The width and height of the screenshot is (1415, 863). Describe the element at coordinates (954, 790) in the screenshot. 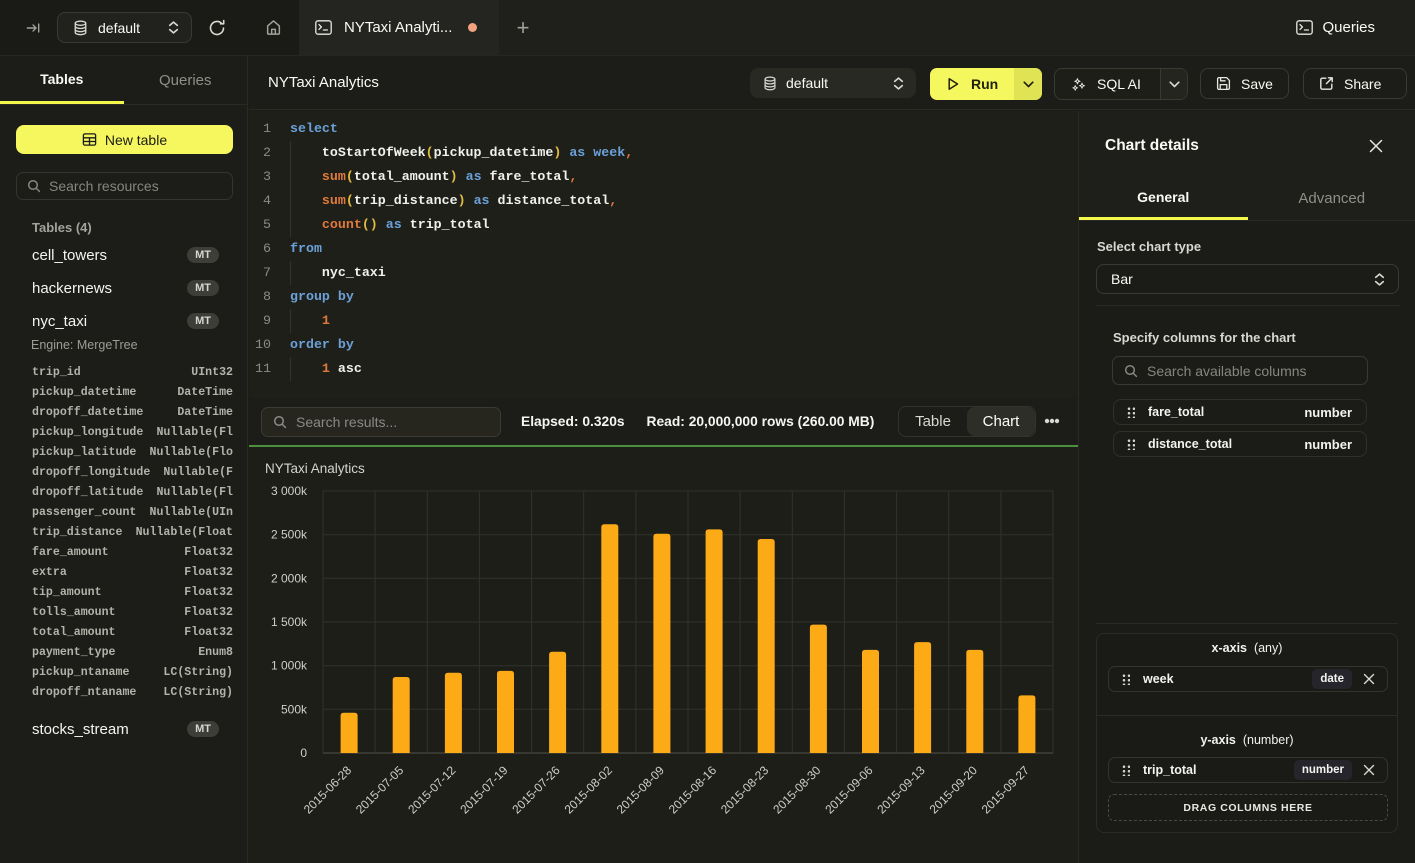

I see `svg-text: 2015-09-20` at that location.